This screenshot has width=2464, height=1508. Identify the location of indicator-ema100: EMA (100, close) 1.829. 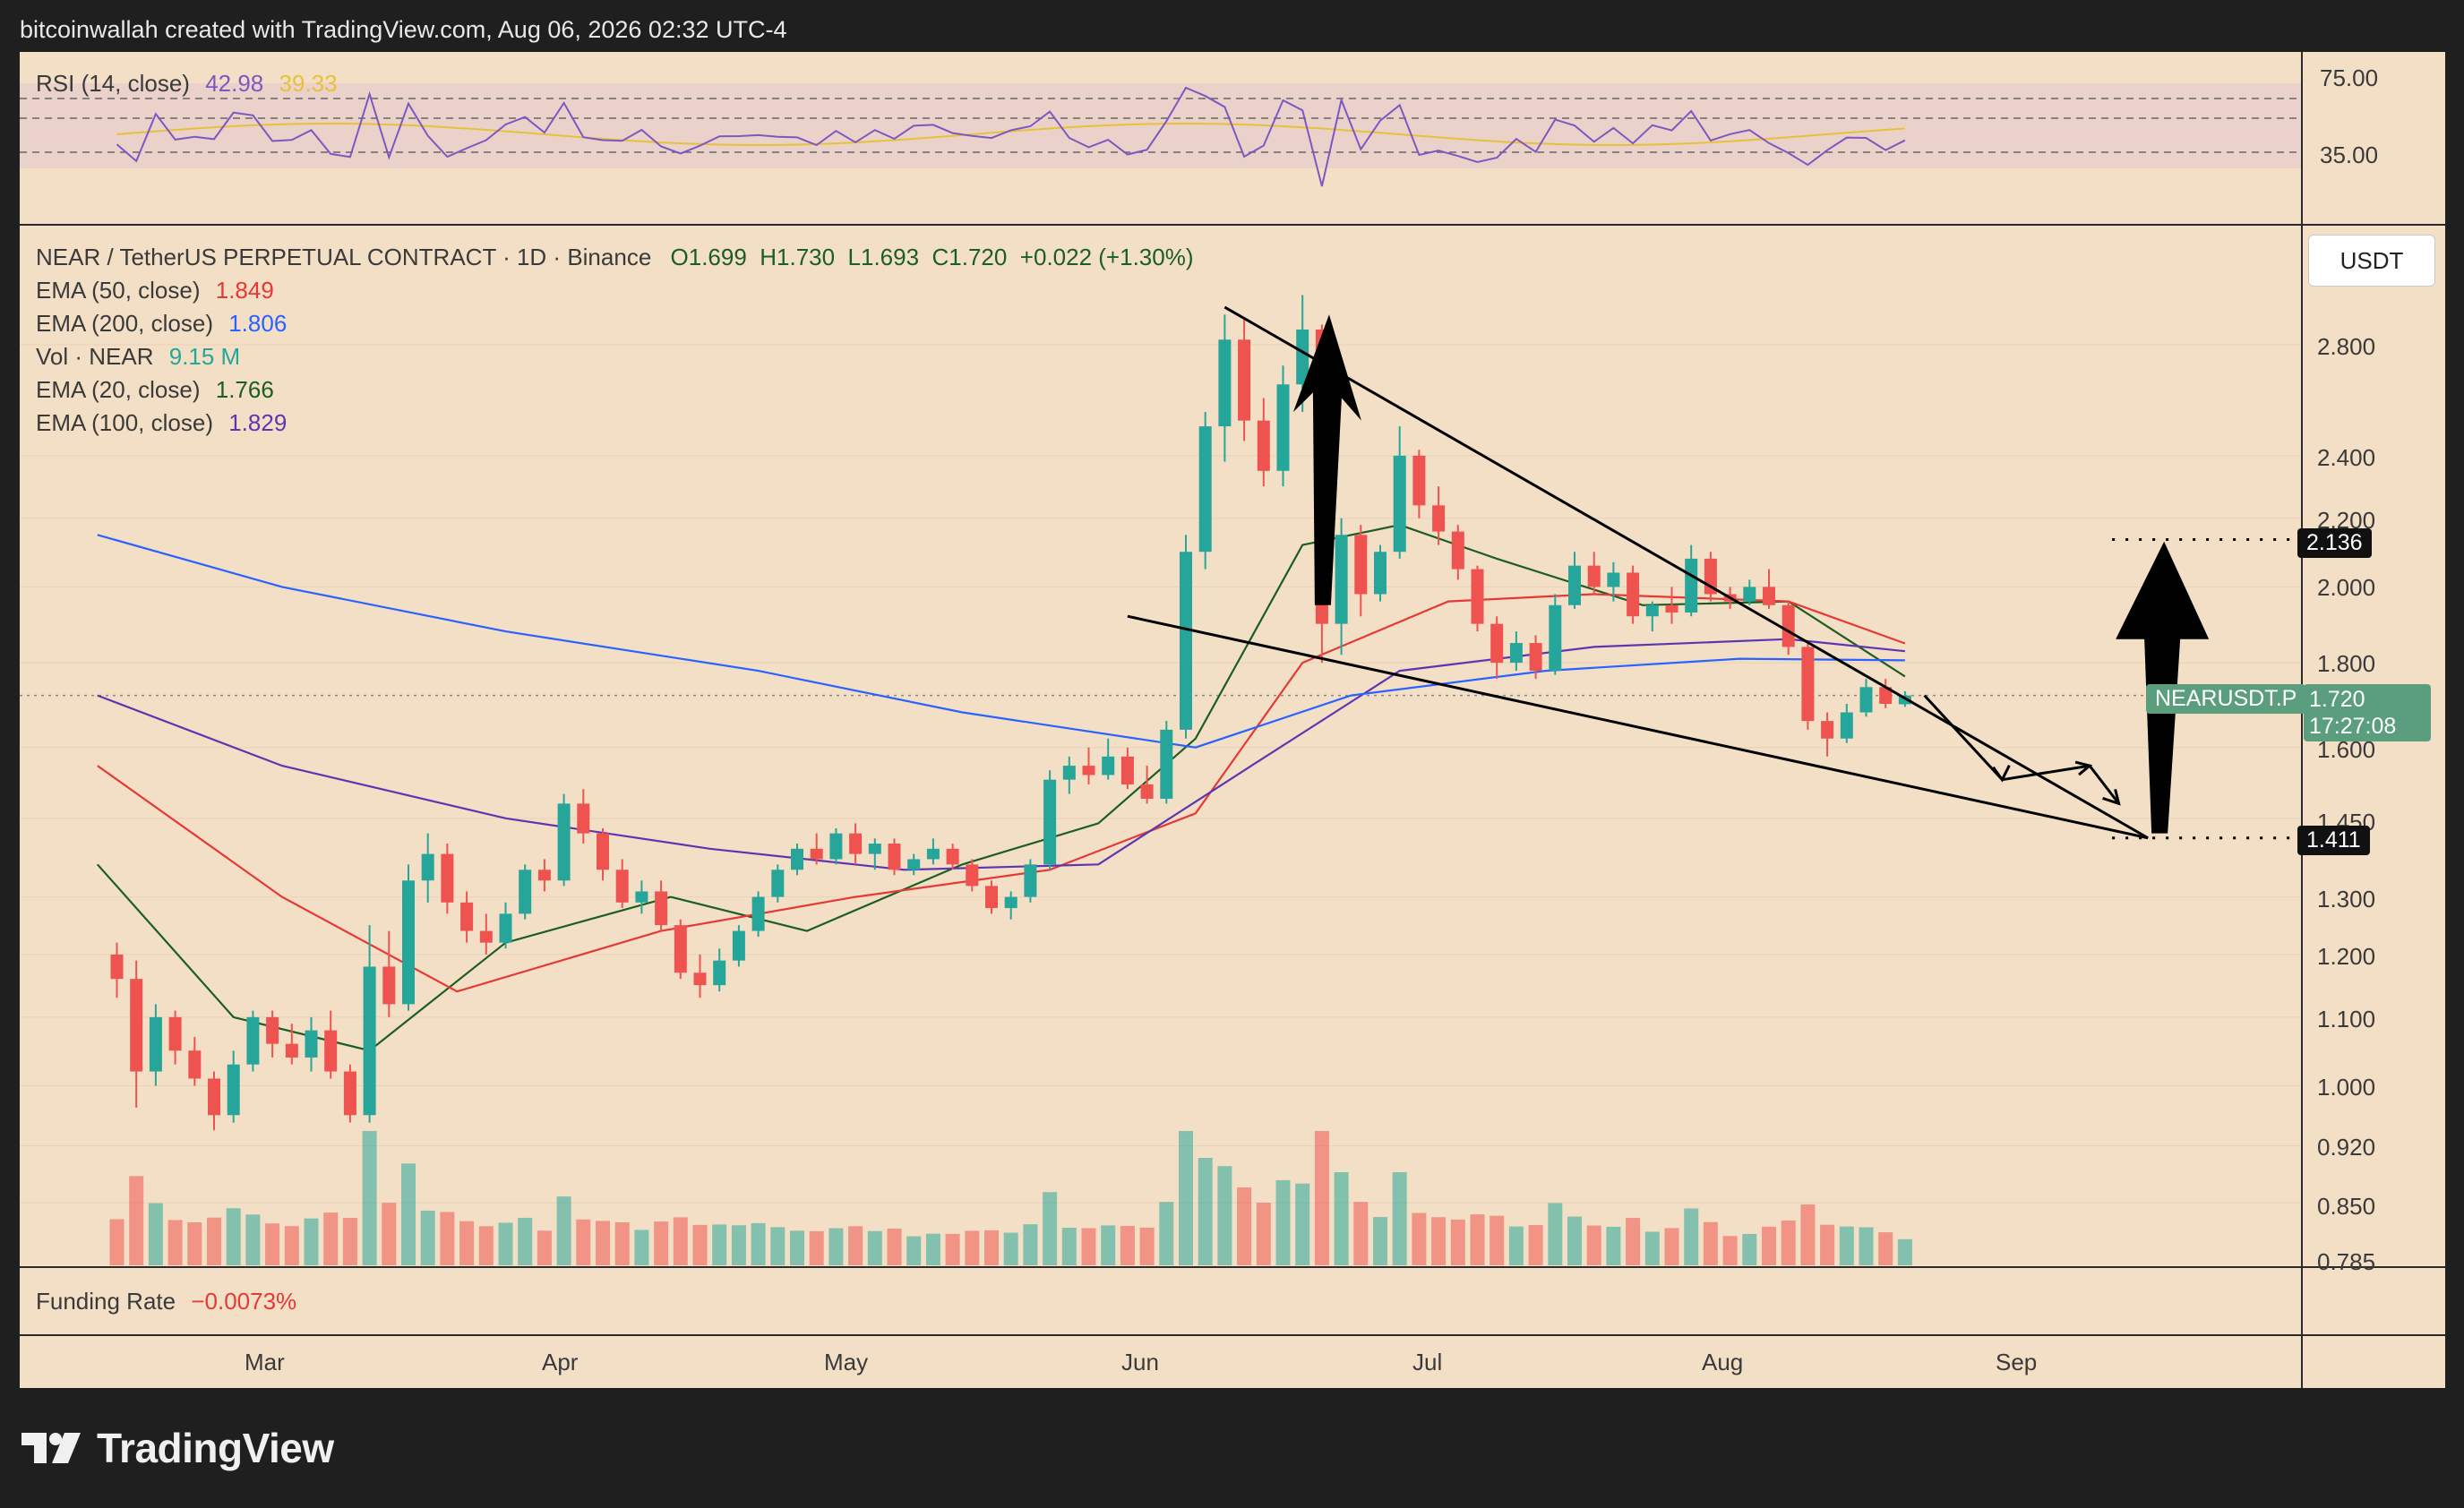
(161, 423).